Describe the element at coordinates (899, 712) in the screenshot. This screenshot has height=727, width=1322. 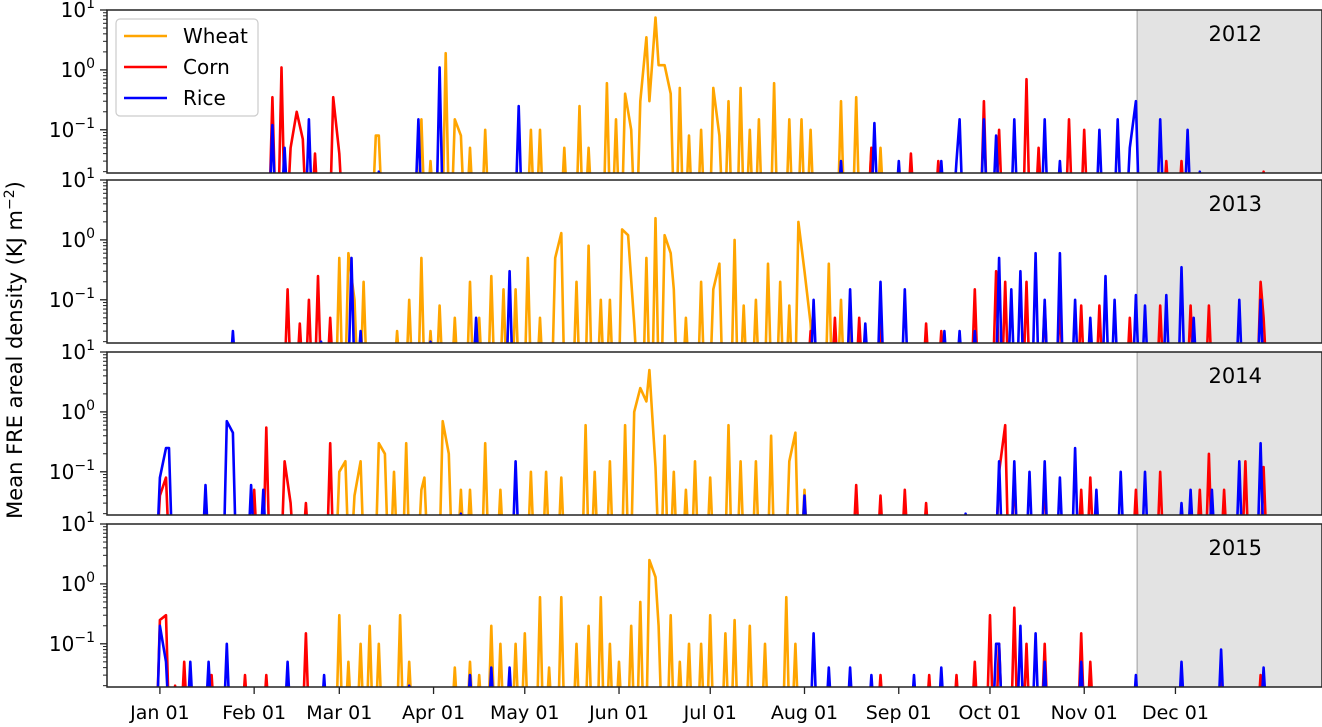
I see `x-tick-label: Sep 01` at that location.